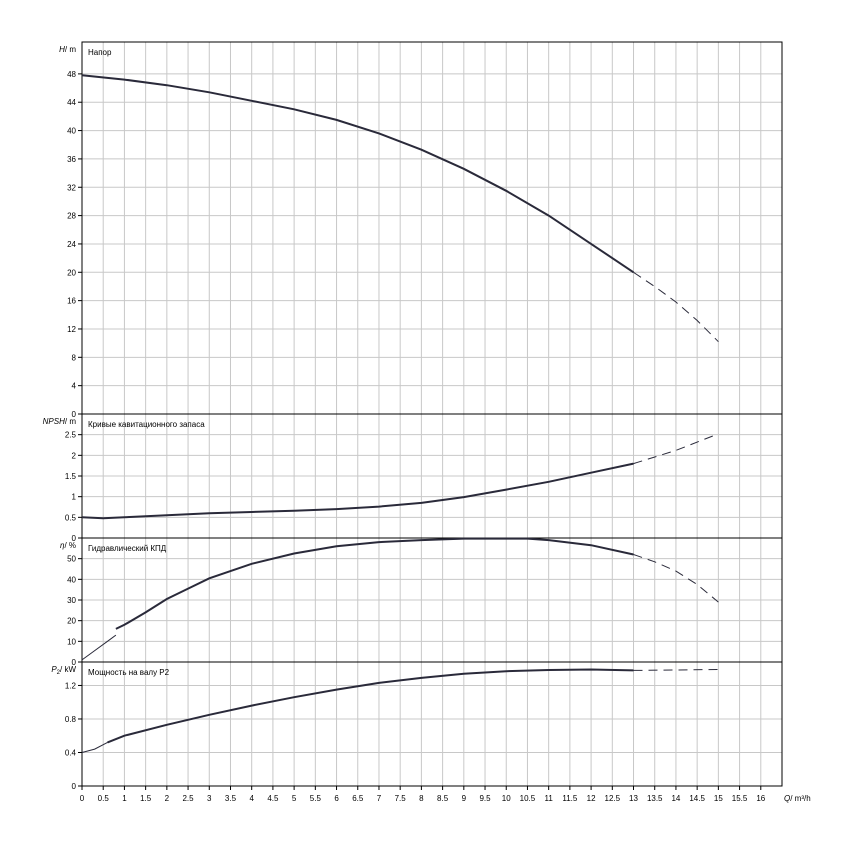  What do you see at coordinates (797, 798) in the screenshot?
I see `x-axis-label: Q/ m³/h` at bounding box center [797, 798].